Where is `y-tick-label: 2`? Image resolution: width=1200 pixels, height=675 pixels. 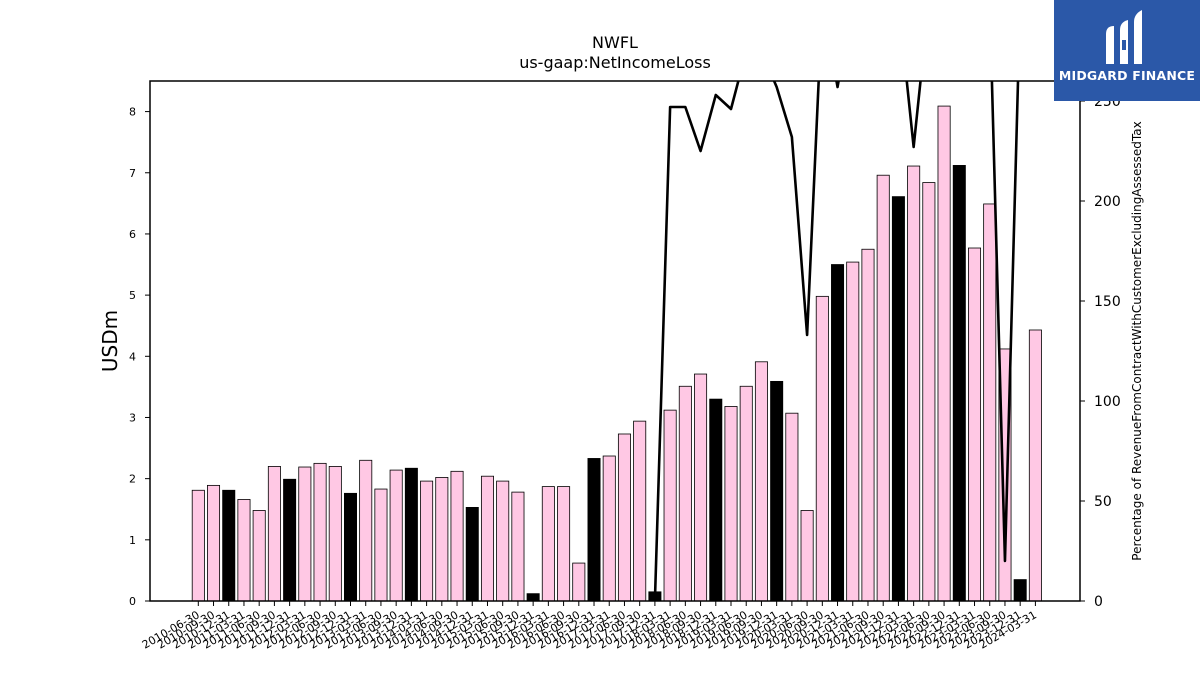
y-tick-label: 2 is located at coordinates (132, 479).